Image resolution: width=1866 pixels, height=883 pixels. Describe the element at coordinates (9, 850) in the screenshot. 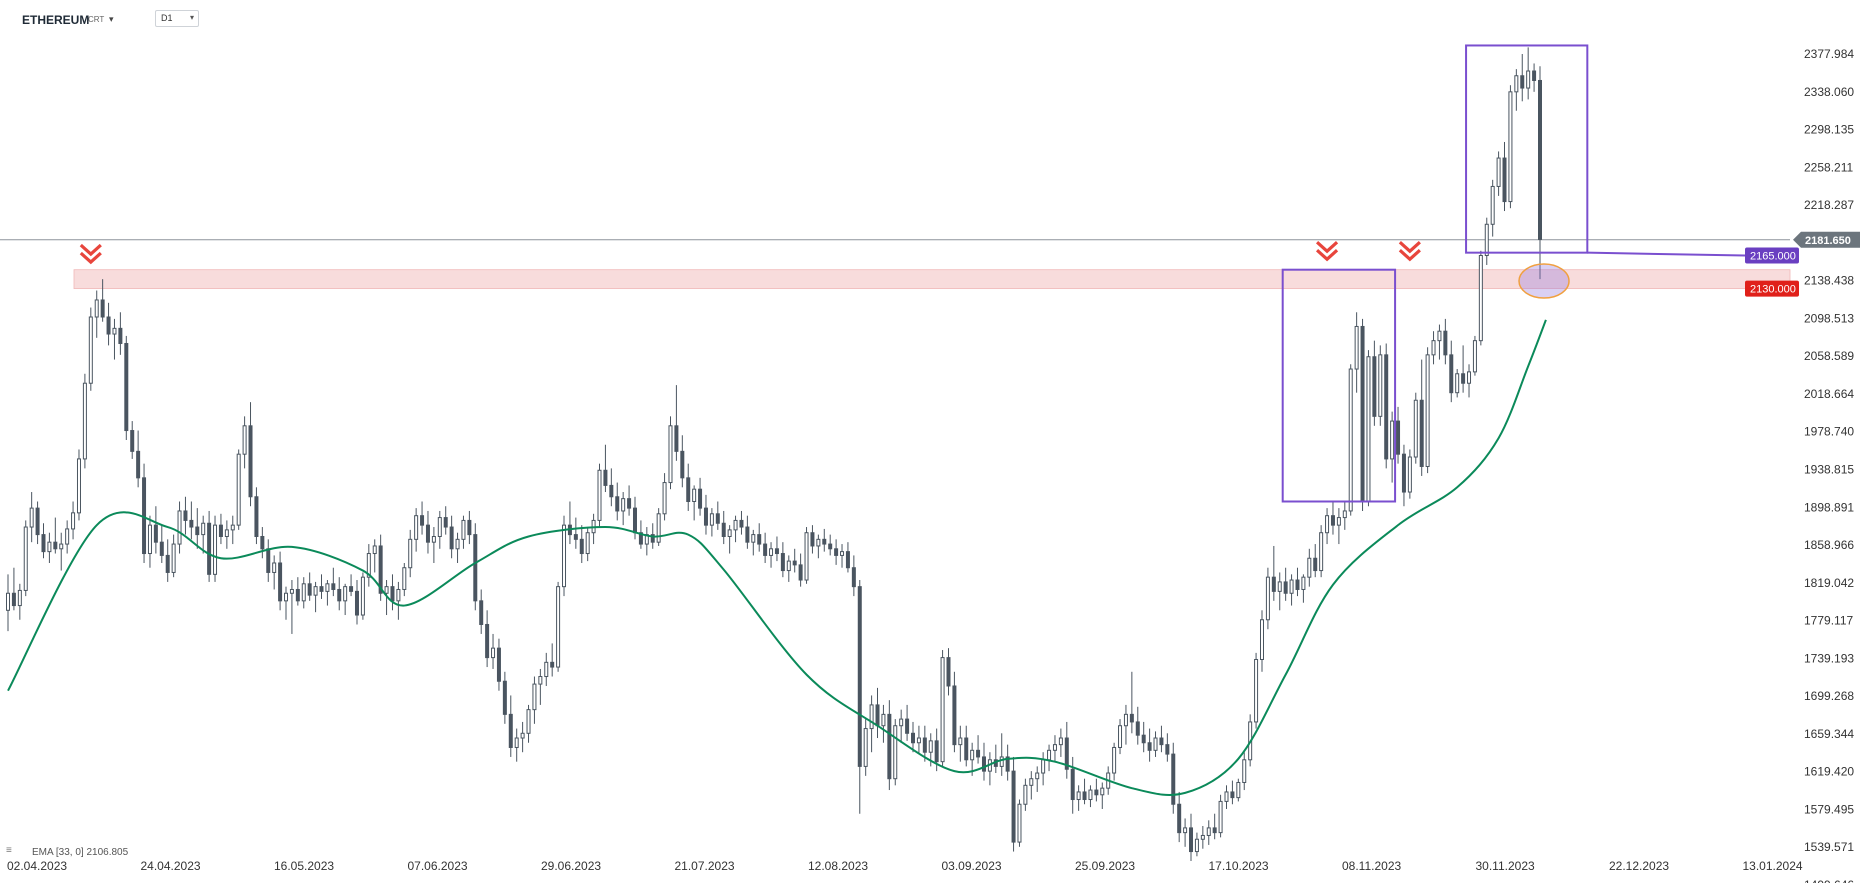

I see `indicator-menu-icon: ≡` at that location.